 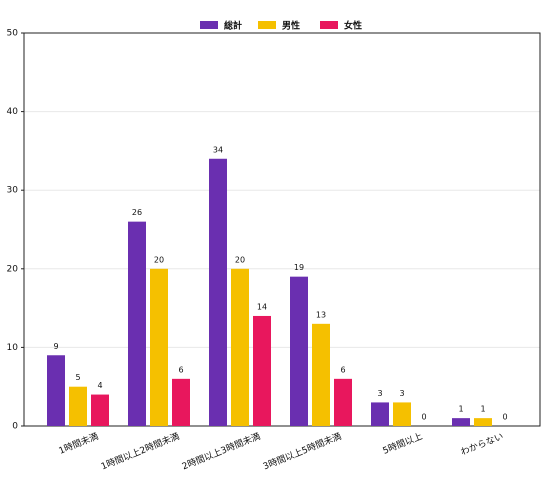 What do you see at coordinates (99, 385) in the screenshot?
I see `data-label: 4` at bounding box center [99, 385].